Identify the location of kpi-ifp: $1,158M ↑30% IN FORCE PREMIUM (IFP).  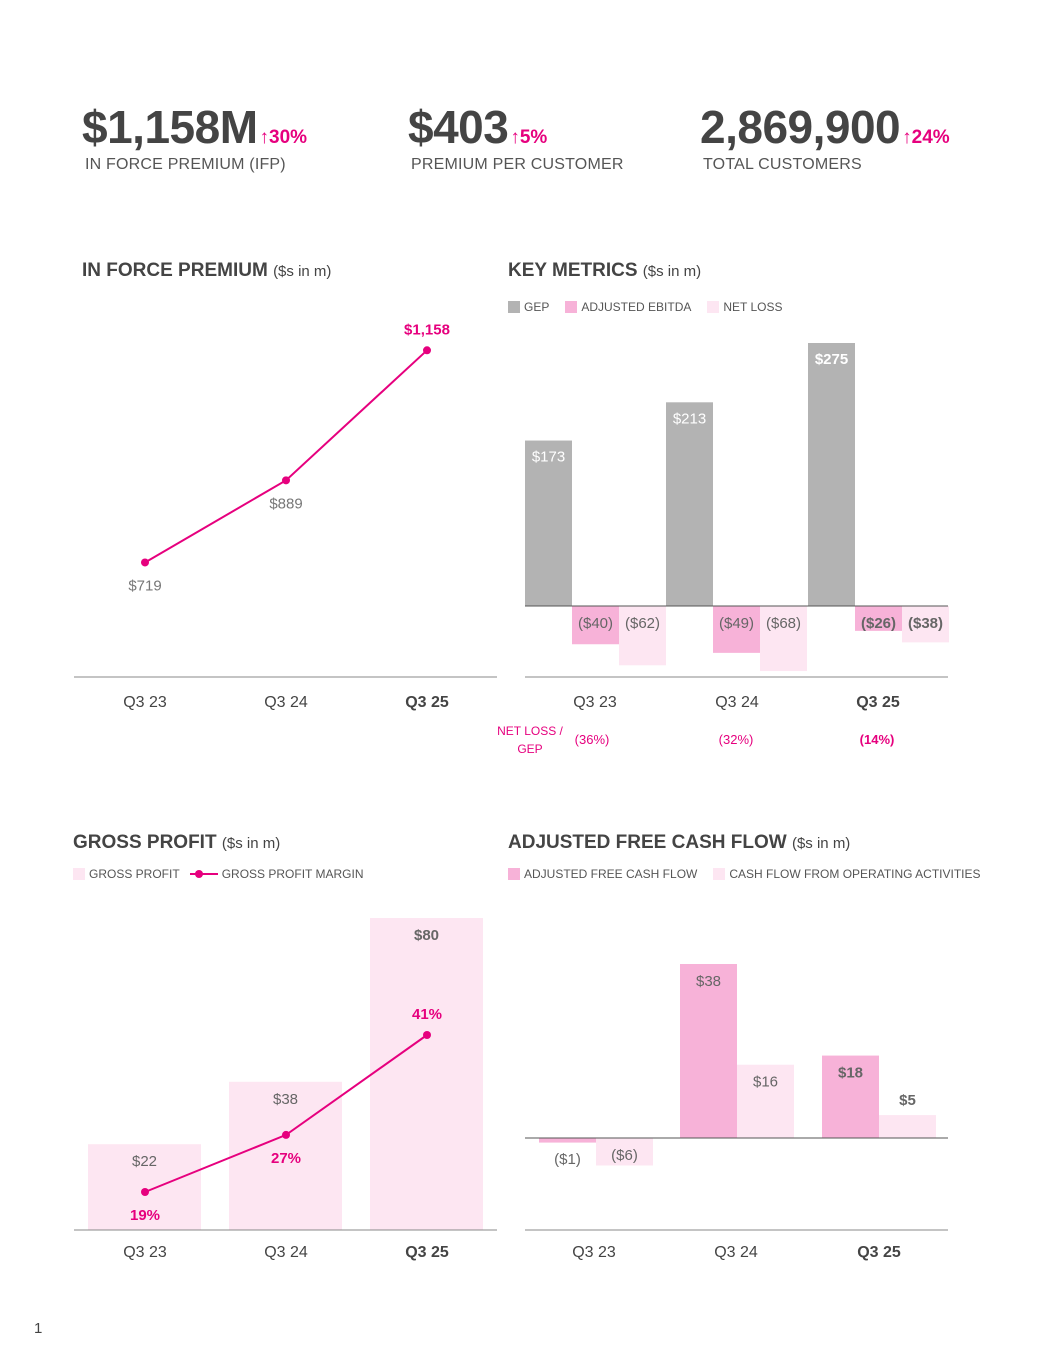
(194, 137).